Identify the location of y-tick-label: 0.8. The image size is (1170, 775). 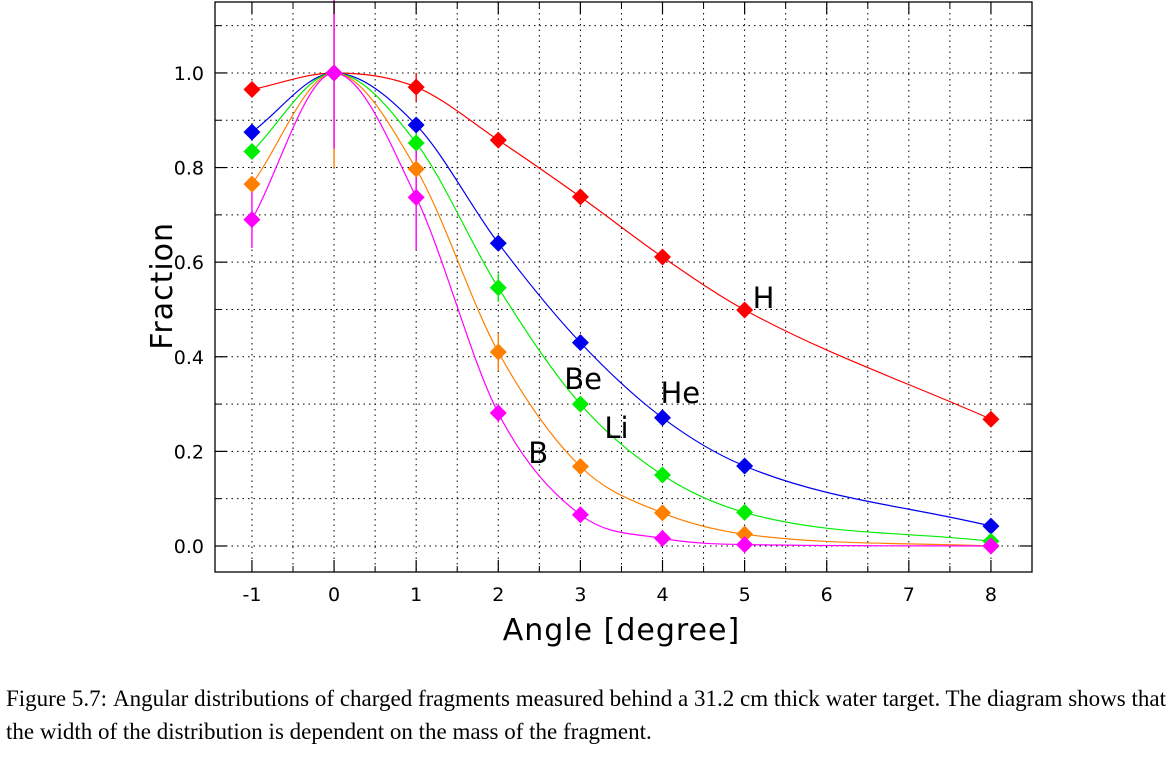
(189, 169).